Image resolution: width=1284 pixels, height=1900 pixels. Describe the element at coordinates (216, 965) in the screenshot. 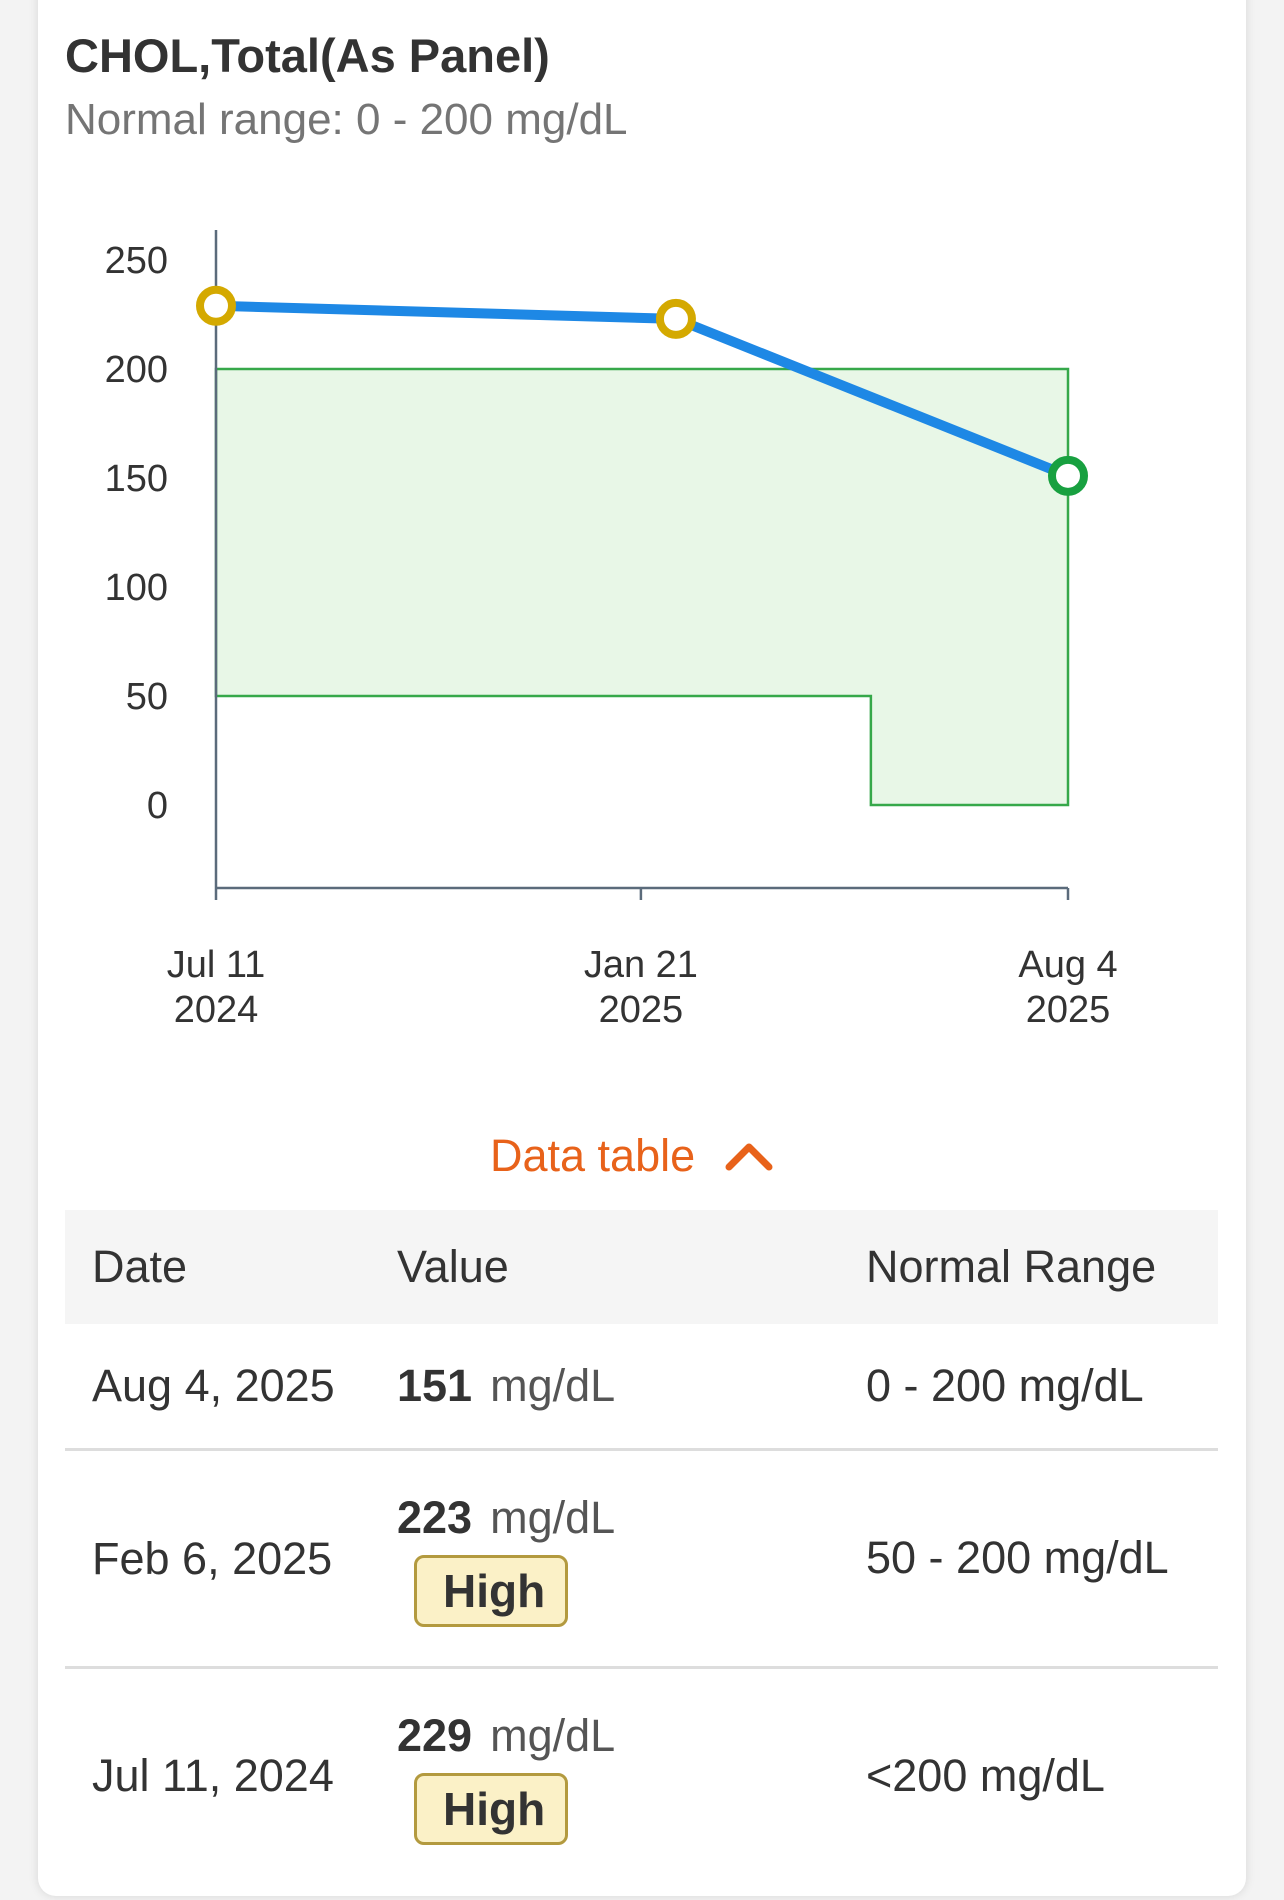

I see `x-tick-label: Jul 11` at that location.